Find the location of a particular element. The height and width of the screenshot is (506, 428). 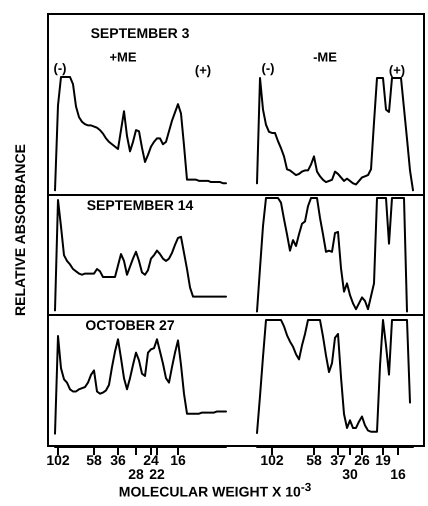

x-tick-label: 24 is located at coordinates (151, 460).